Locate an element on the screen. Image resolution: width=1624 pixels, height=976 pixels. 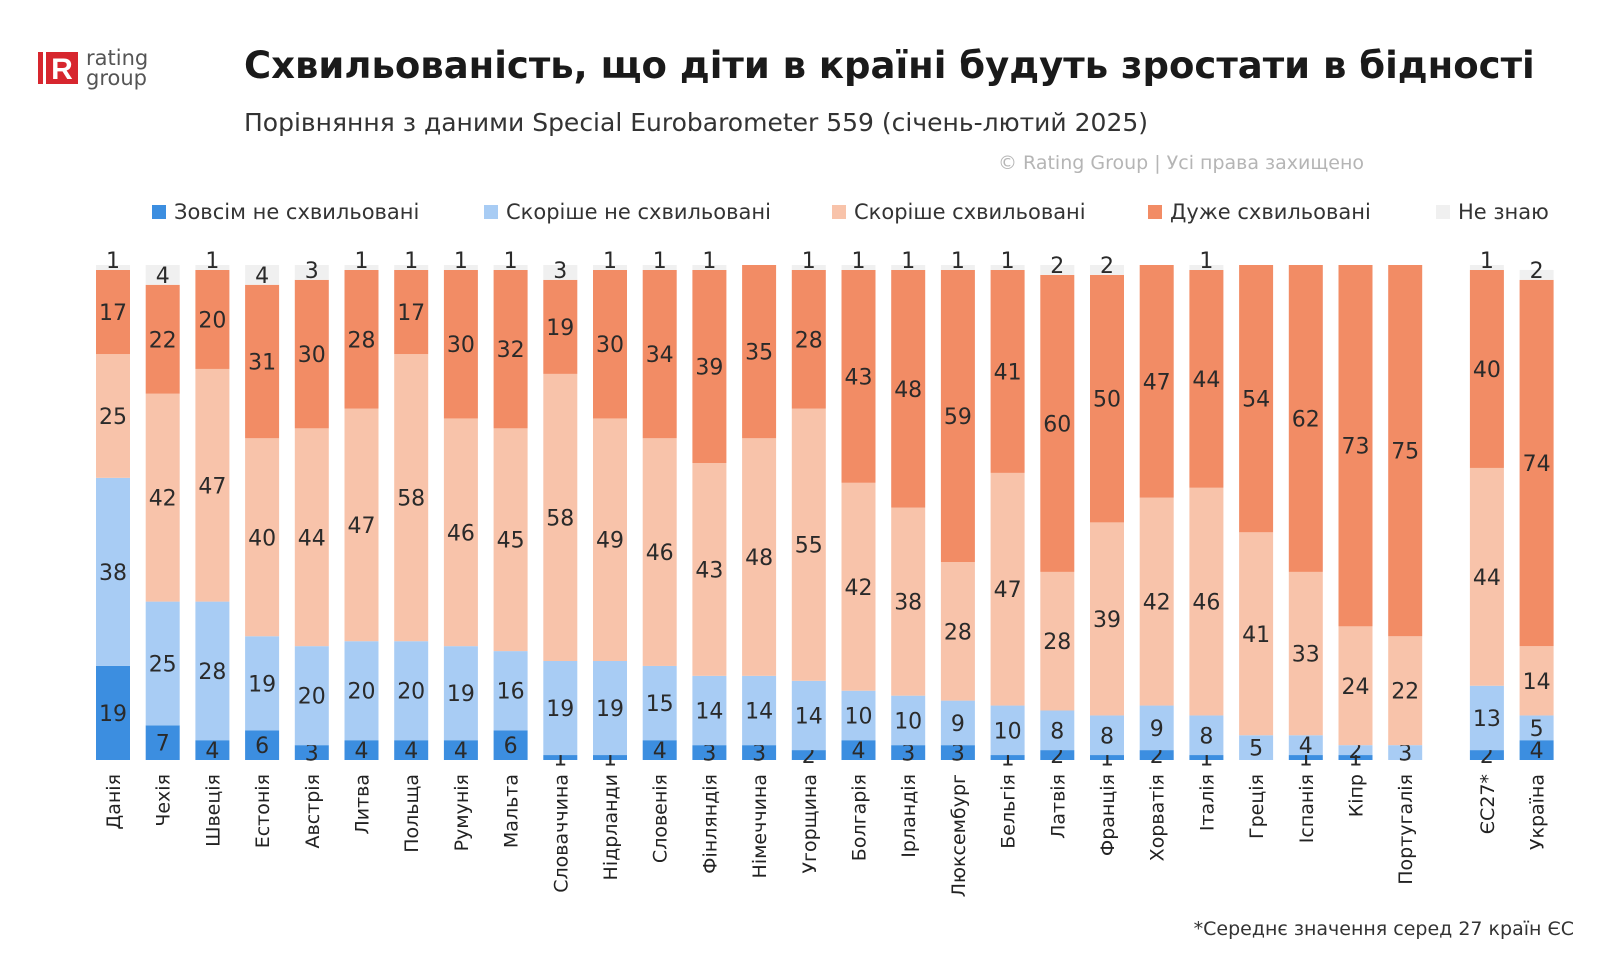
category-label: Мальта is located at coordinates (512, 811).